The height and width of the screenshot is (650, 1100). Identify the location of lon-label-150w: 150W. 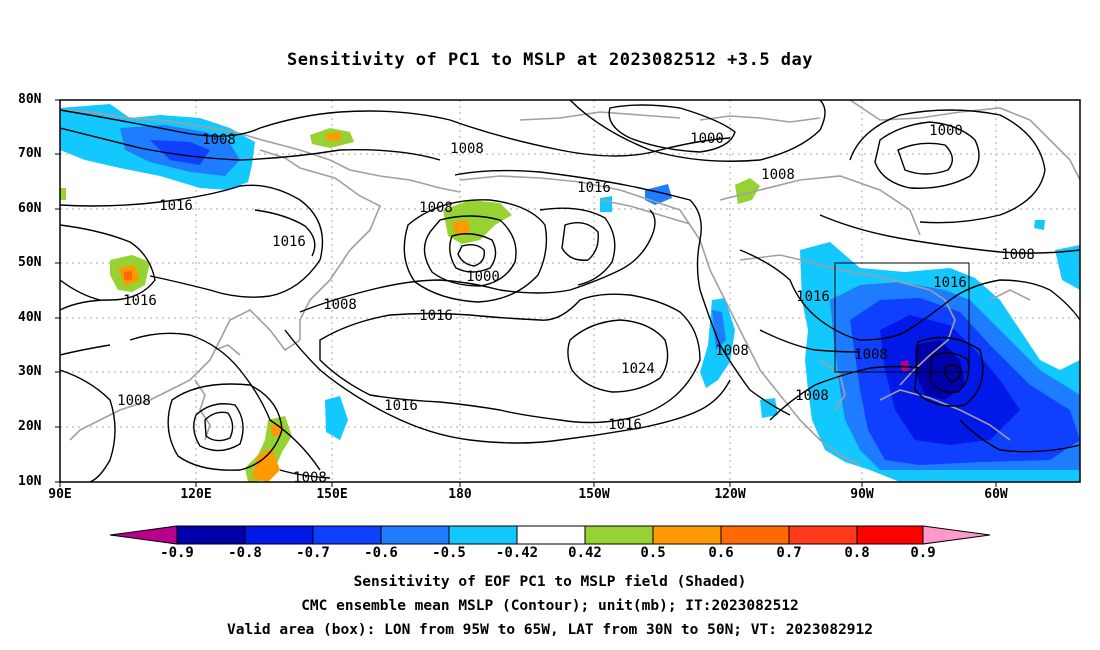
(594, 494).